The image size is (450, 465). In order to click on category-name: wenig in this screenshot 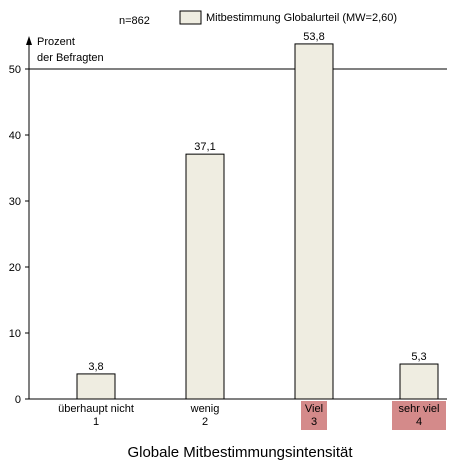, I will do `click(205, 409)`.